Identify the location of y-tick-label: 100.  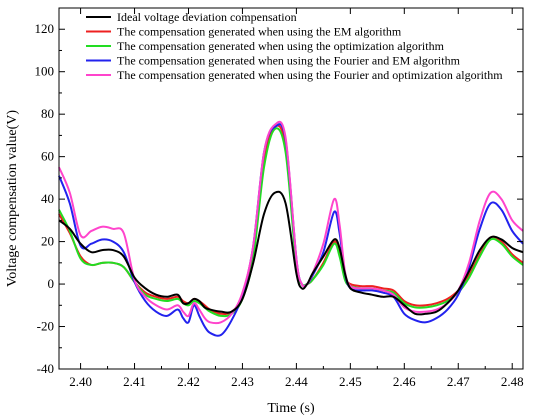
(45, 71).